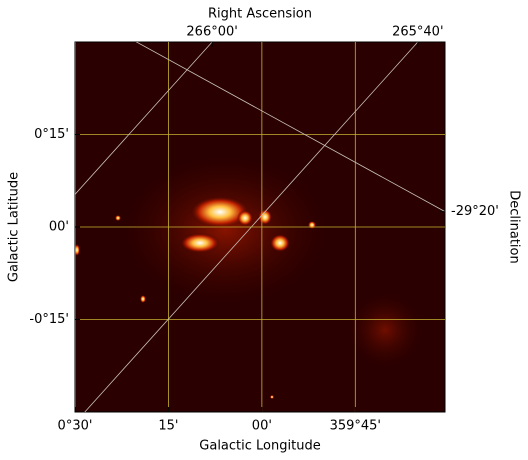  I want to click on x-tick-label: 15', so click(168, 426).